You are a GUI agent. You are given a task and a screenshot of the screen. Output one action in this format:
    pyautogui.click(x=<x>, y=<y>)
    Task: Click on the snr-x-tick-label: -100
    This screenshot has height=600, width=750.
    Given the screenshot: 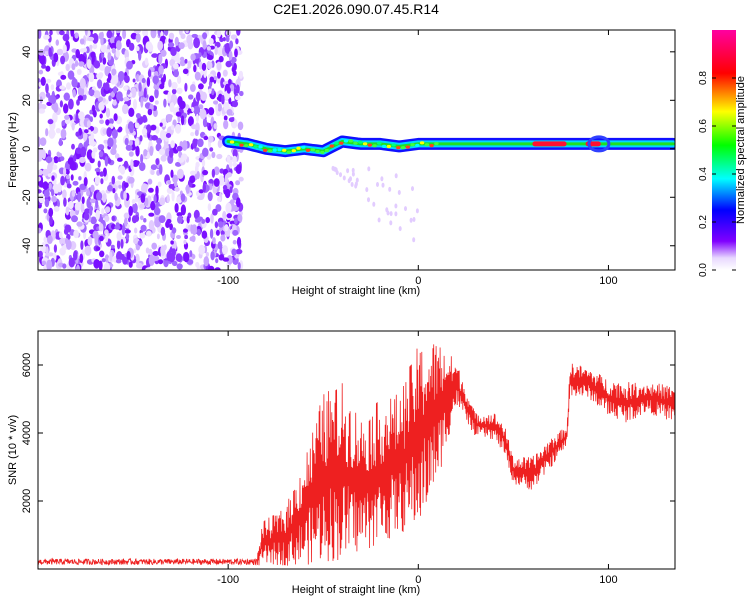 What is the action you would take?
    pyautogui.click(x=228, y=580)
    